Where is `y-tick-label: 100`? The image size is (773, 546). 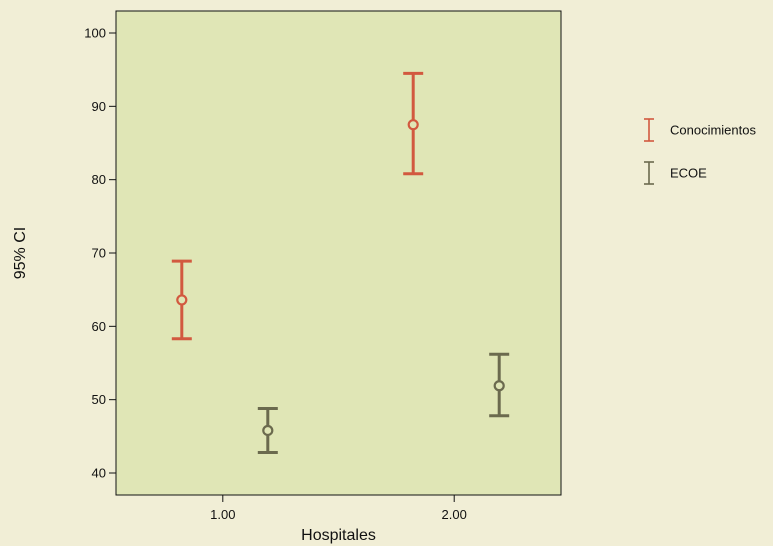 y-tick-label: 100 is located at coordinates (95, 33).